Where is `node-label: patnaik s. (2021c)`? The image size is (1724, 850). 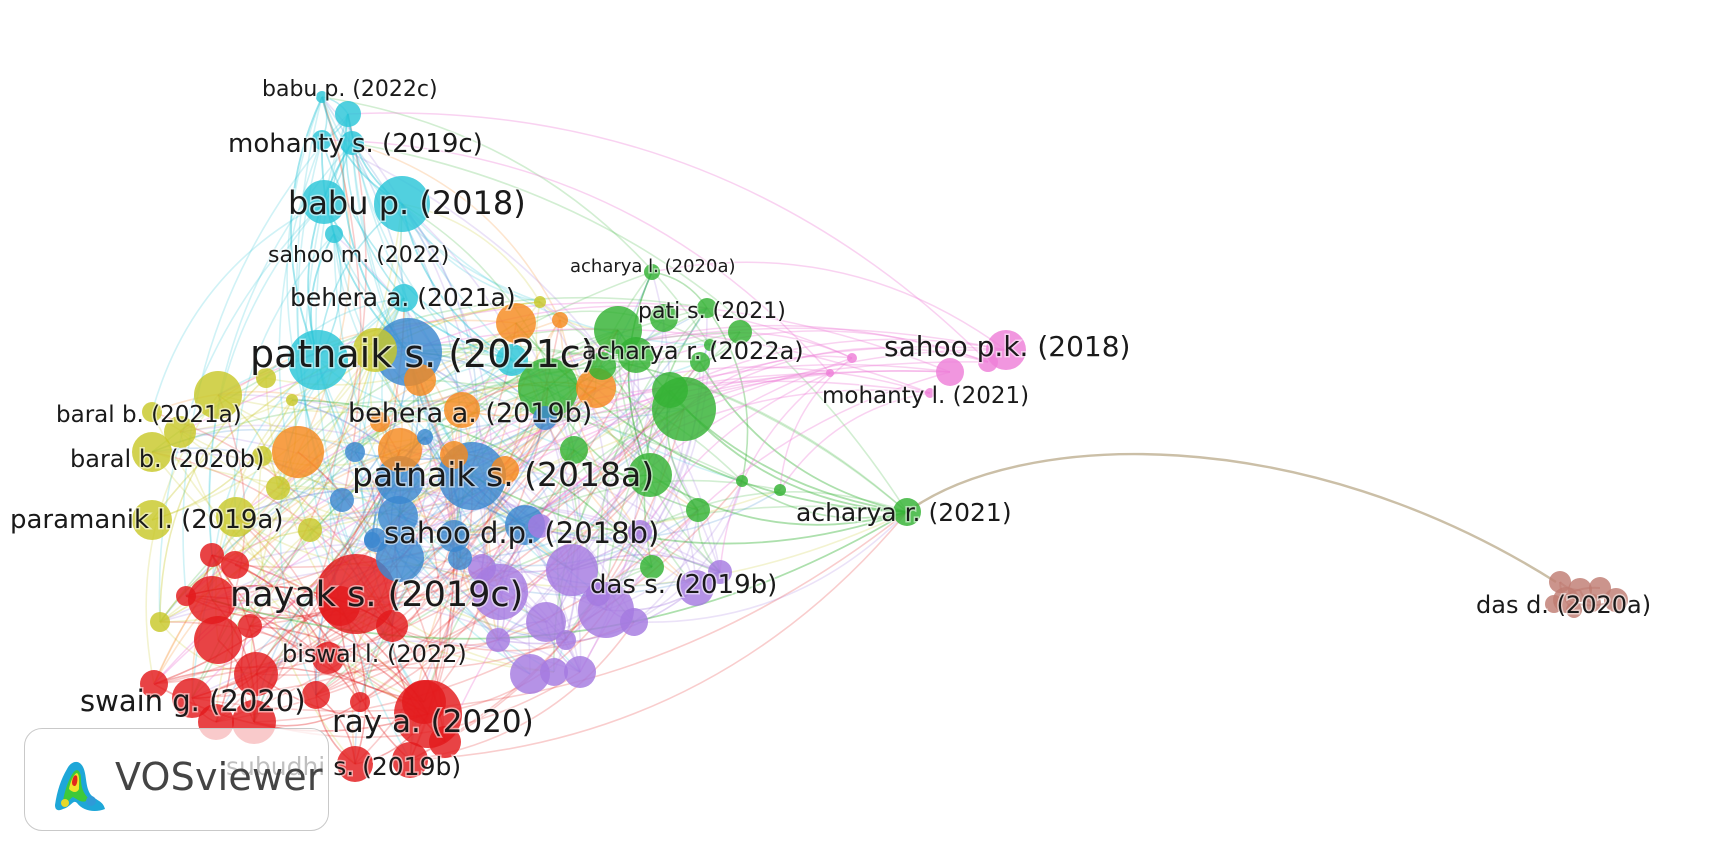
node-label: patnaik s. (2021c) is located at coordinates (423, 354).